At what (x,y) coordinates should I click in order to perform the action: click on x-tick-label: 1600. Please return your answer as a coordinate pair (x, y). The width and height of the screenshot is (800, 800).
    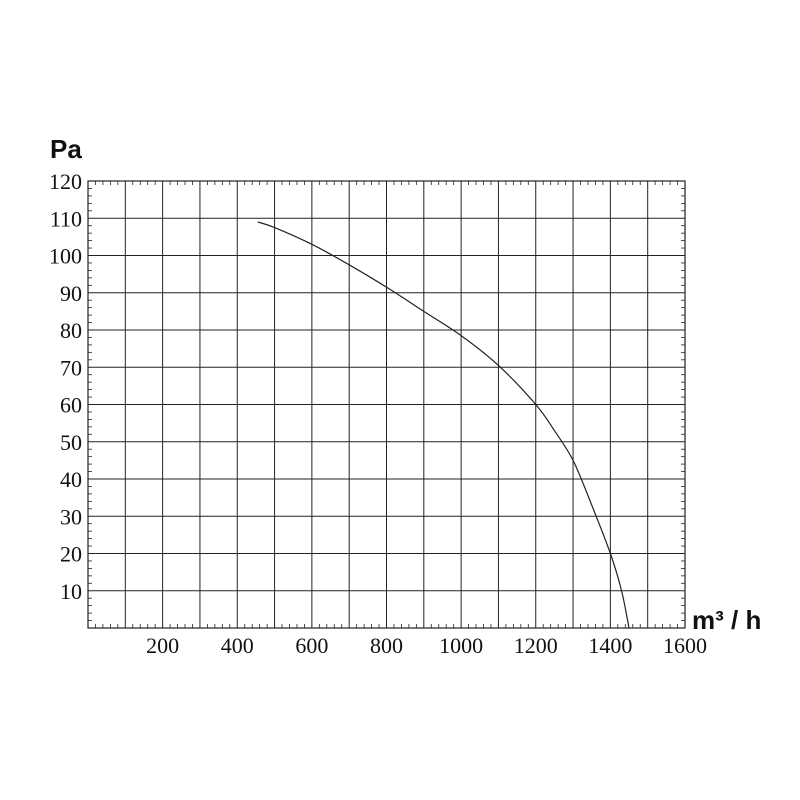
    Looking at the image, I should click on (685, 645).